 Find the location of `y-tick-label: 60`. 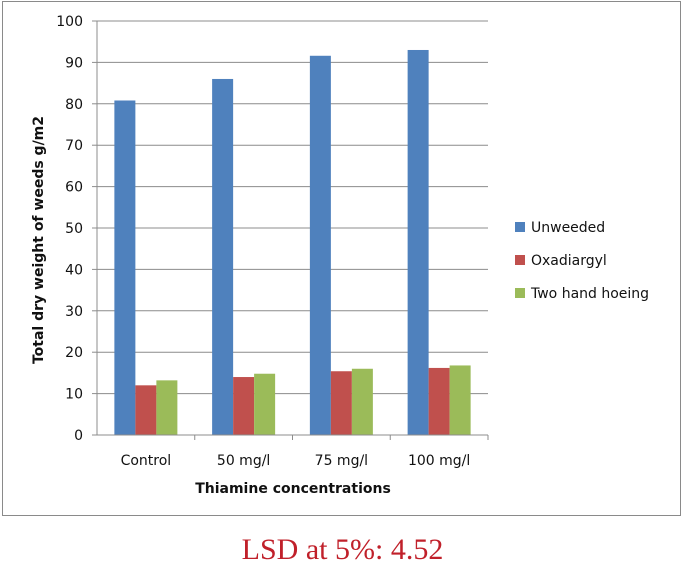

y-tick-label: 60 is located at coordinates (74, 188).